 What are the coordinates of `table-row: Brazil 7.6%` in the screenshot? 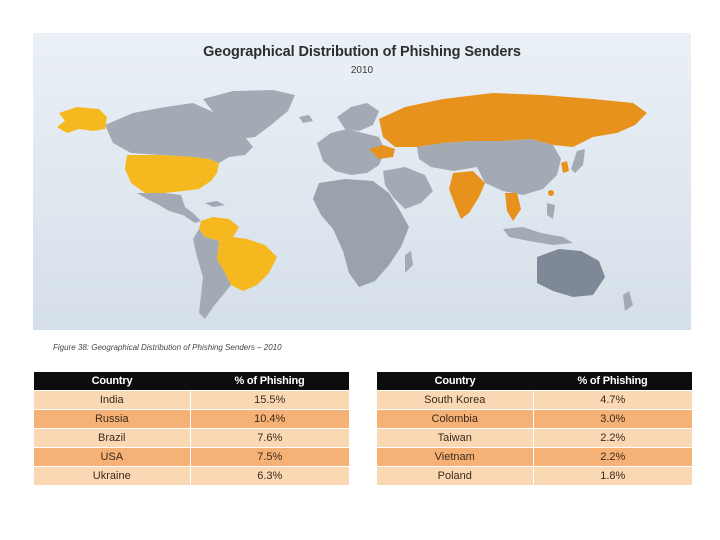 It's located at (191, 438).